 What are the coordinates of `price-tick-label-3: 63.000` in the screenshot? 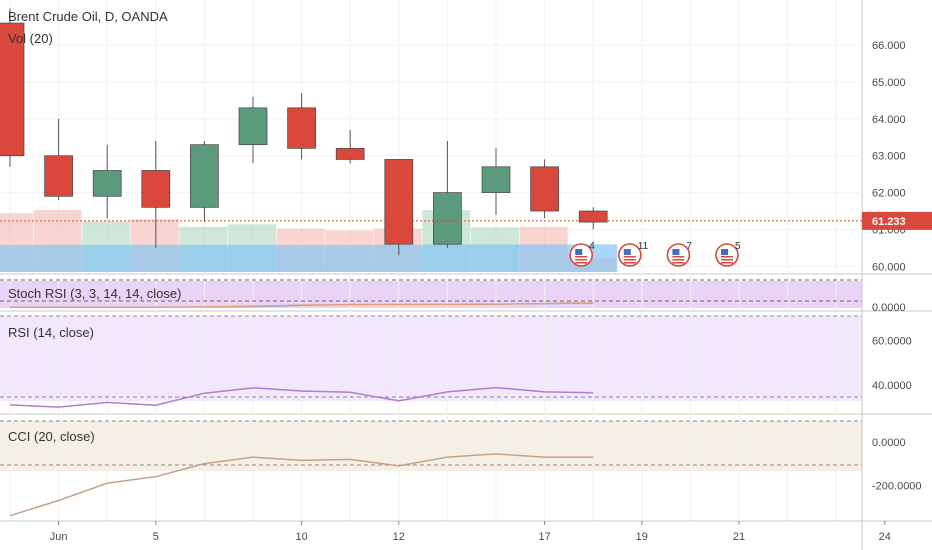 It's located at (889, 157).